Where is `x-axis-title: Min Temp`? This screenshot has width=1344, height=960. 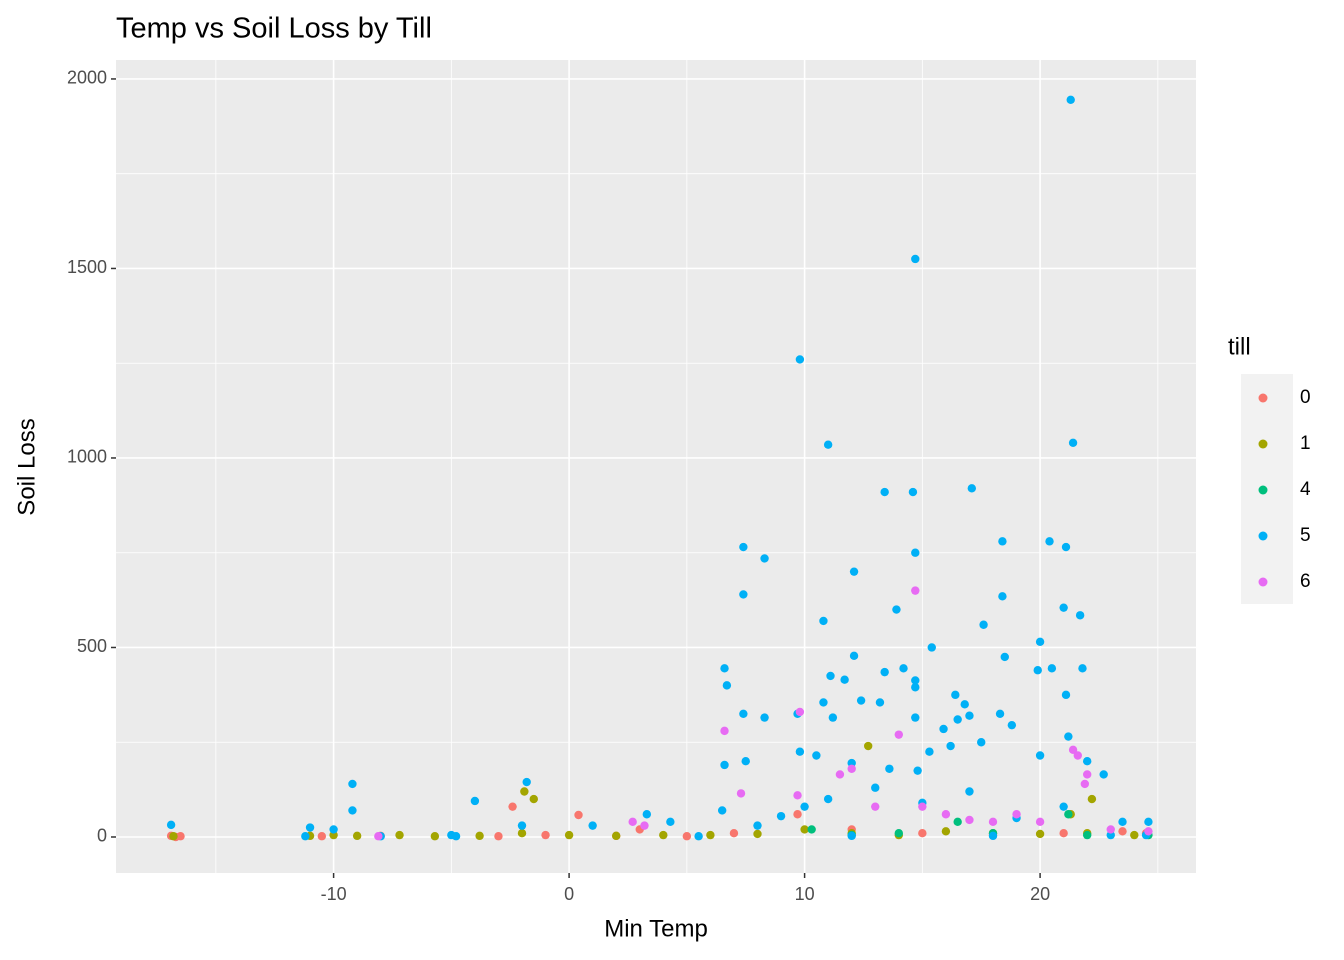
x-axis-title: Min Temp is located at coordinates (656, 928).